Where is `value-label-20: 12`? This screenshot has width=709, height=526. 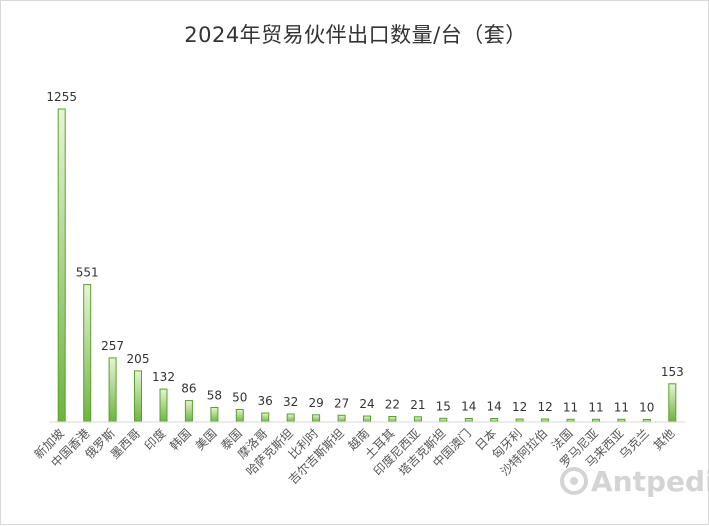 value-label-20: 12 is located at coordinates (544, 407).